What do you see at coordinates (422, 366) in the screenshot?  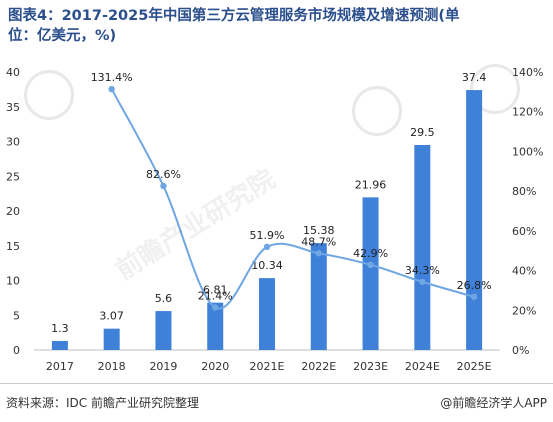 I see `x-tick-label: 2024E` at bounding box center [422, 366].